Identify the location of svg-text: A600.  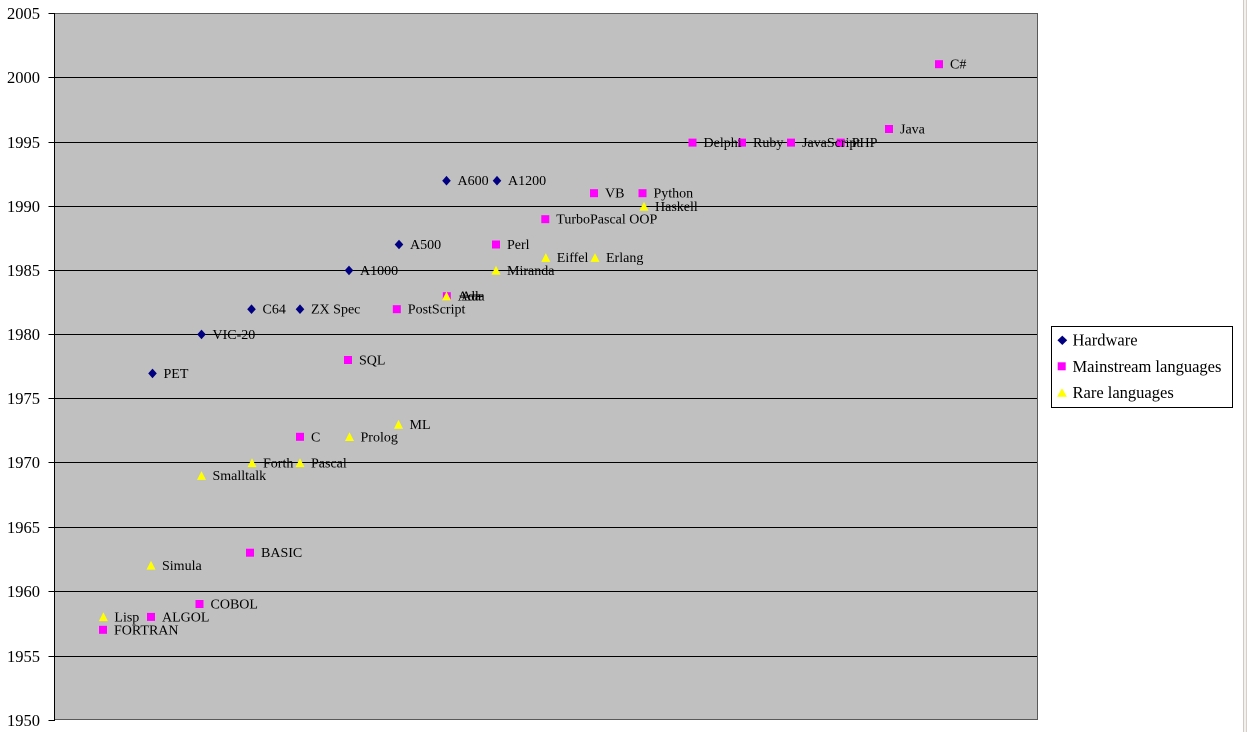
(473, 181).